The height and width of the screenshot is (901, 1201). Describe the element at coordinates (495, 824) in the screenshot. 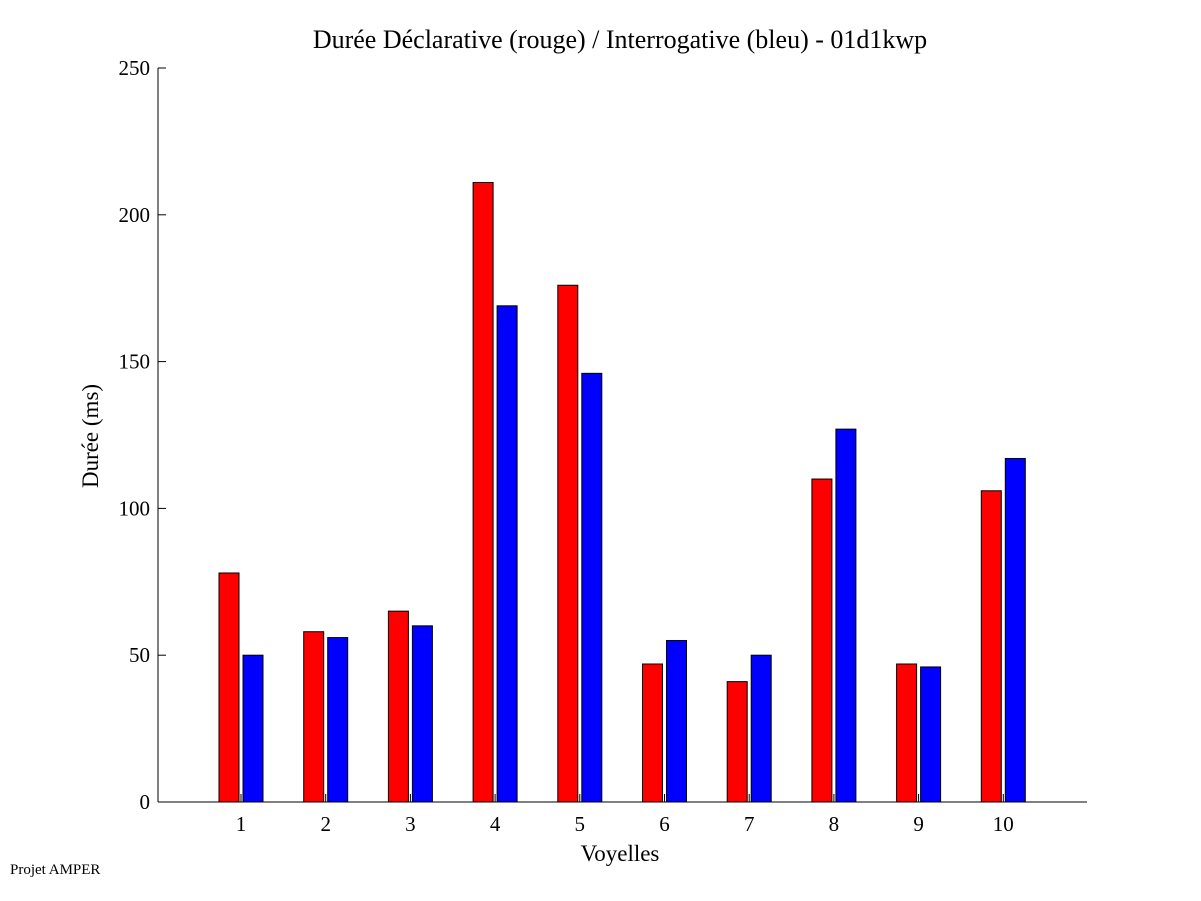

I see `x-tick-label: 4` at that location.